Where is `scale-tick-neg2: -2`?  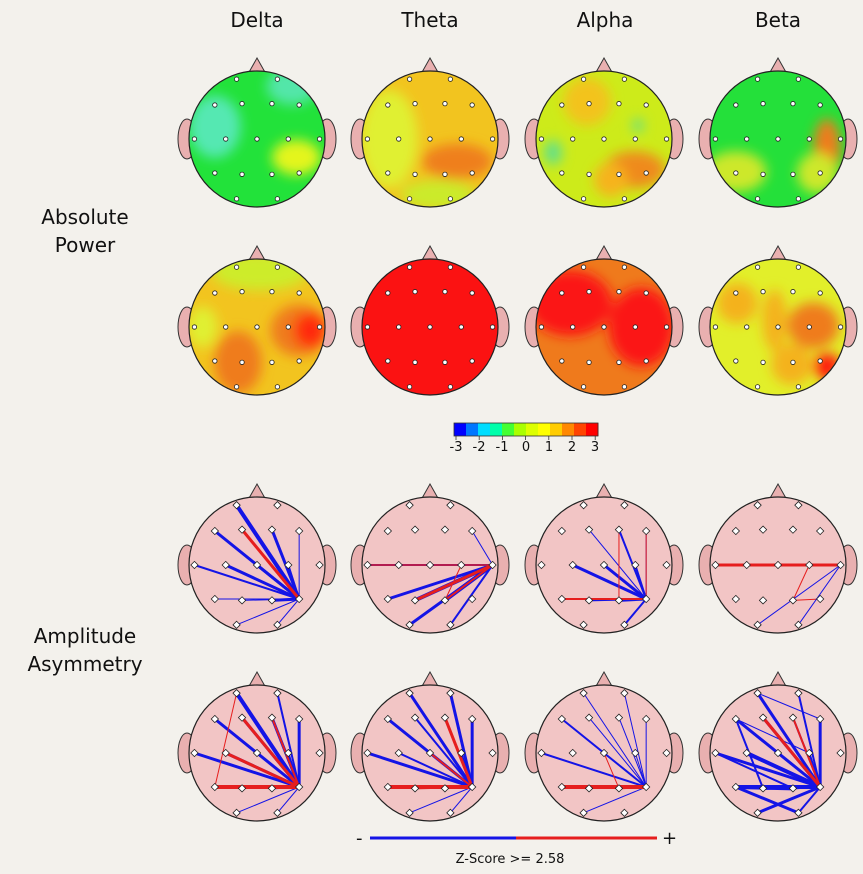
scale-tick-neg2: -2 is located at coordinates (479, 447).